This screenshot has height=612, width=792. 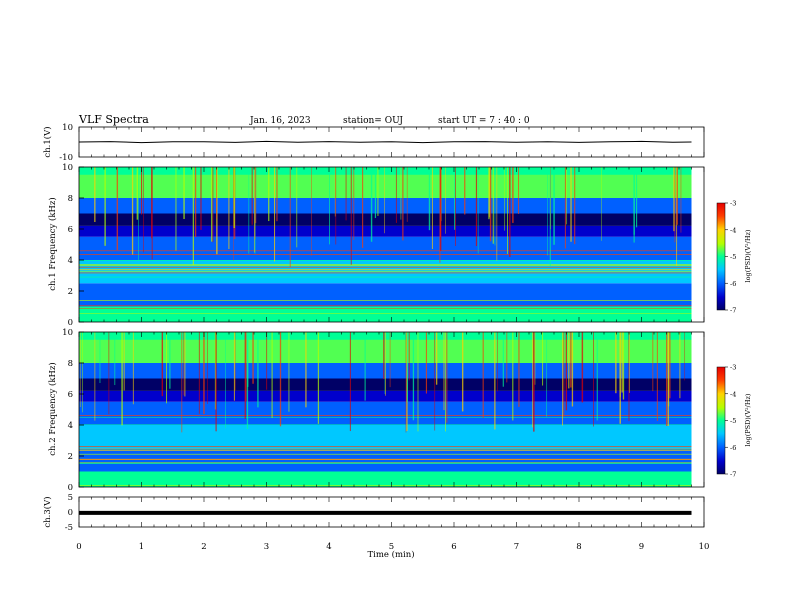 I want to click on ch3-waveform-ylabel: ch.3(V), so click(x=47, y=511).